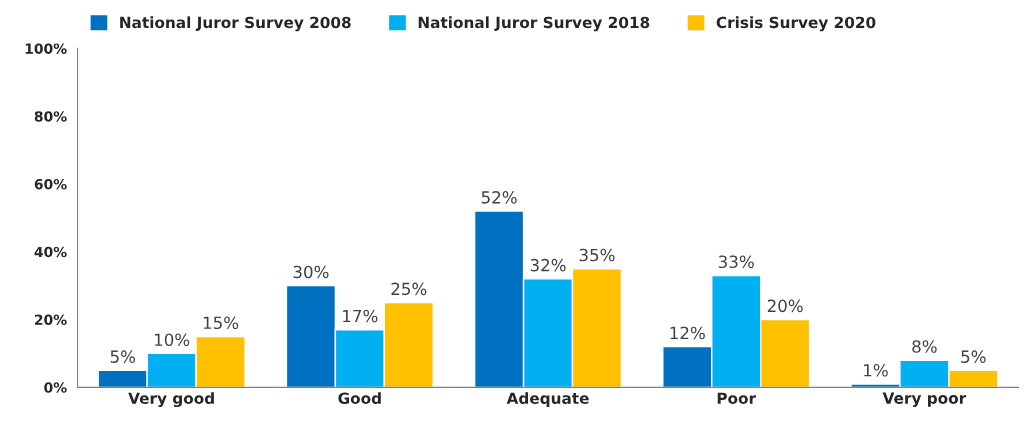  I want to click on x-tick-label: Adequate, so click(547, 399).